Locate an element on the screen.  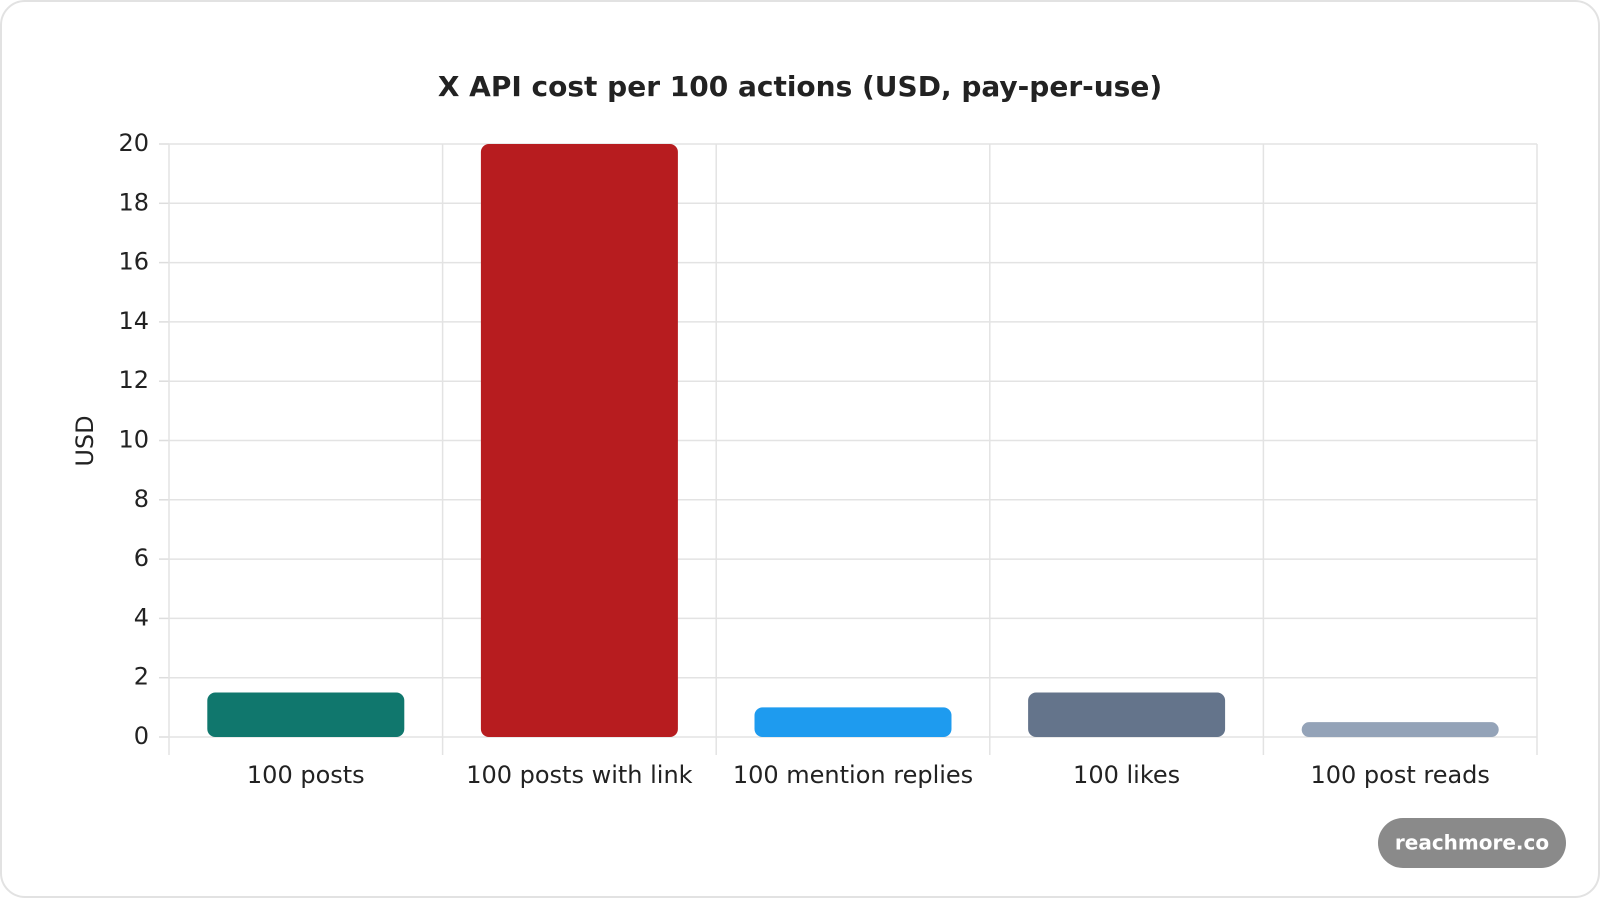
watermark: reachmore.co is located at coordinates (1472, 843).